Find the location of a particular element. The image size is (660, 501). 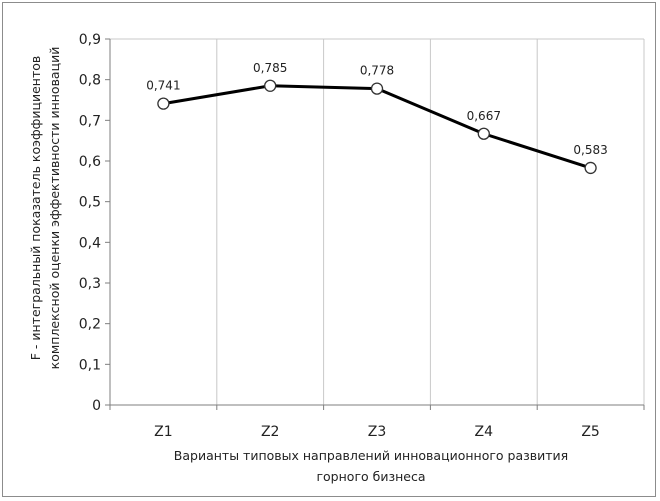

y-tick-label: 0,7 is located at coordinates (90, 121).